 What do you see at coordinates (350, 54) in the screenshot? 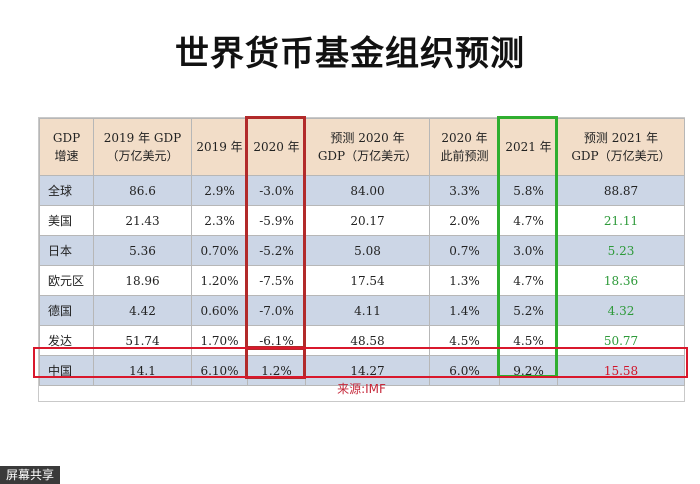
I see `page-title: 世界货币基金组织预测` at bounding box center [350, 54].